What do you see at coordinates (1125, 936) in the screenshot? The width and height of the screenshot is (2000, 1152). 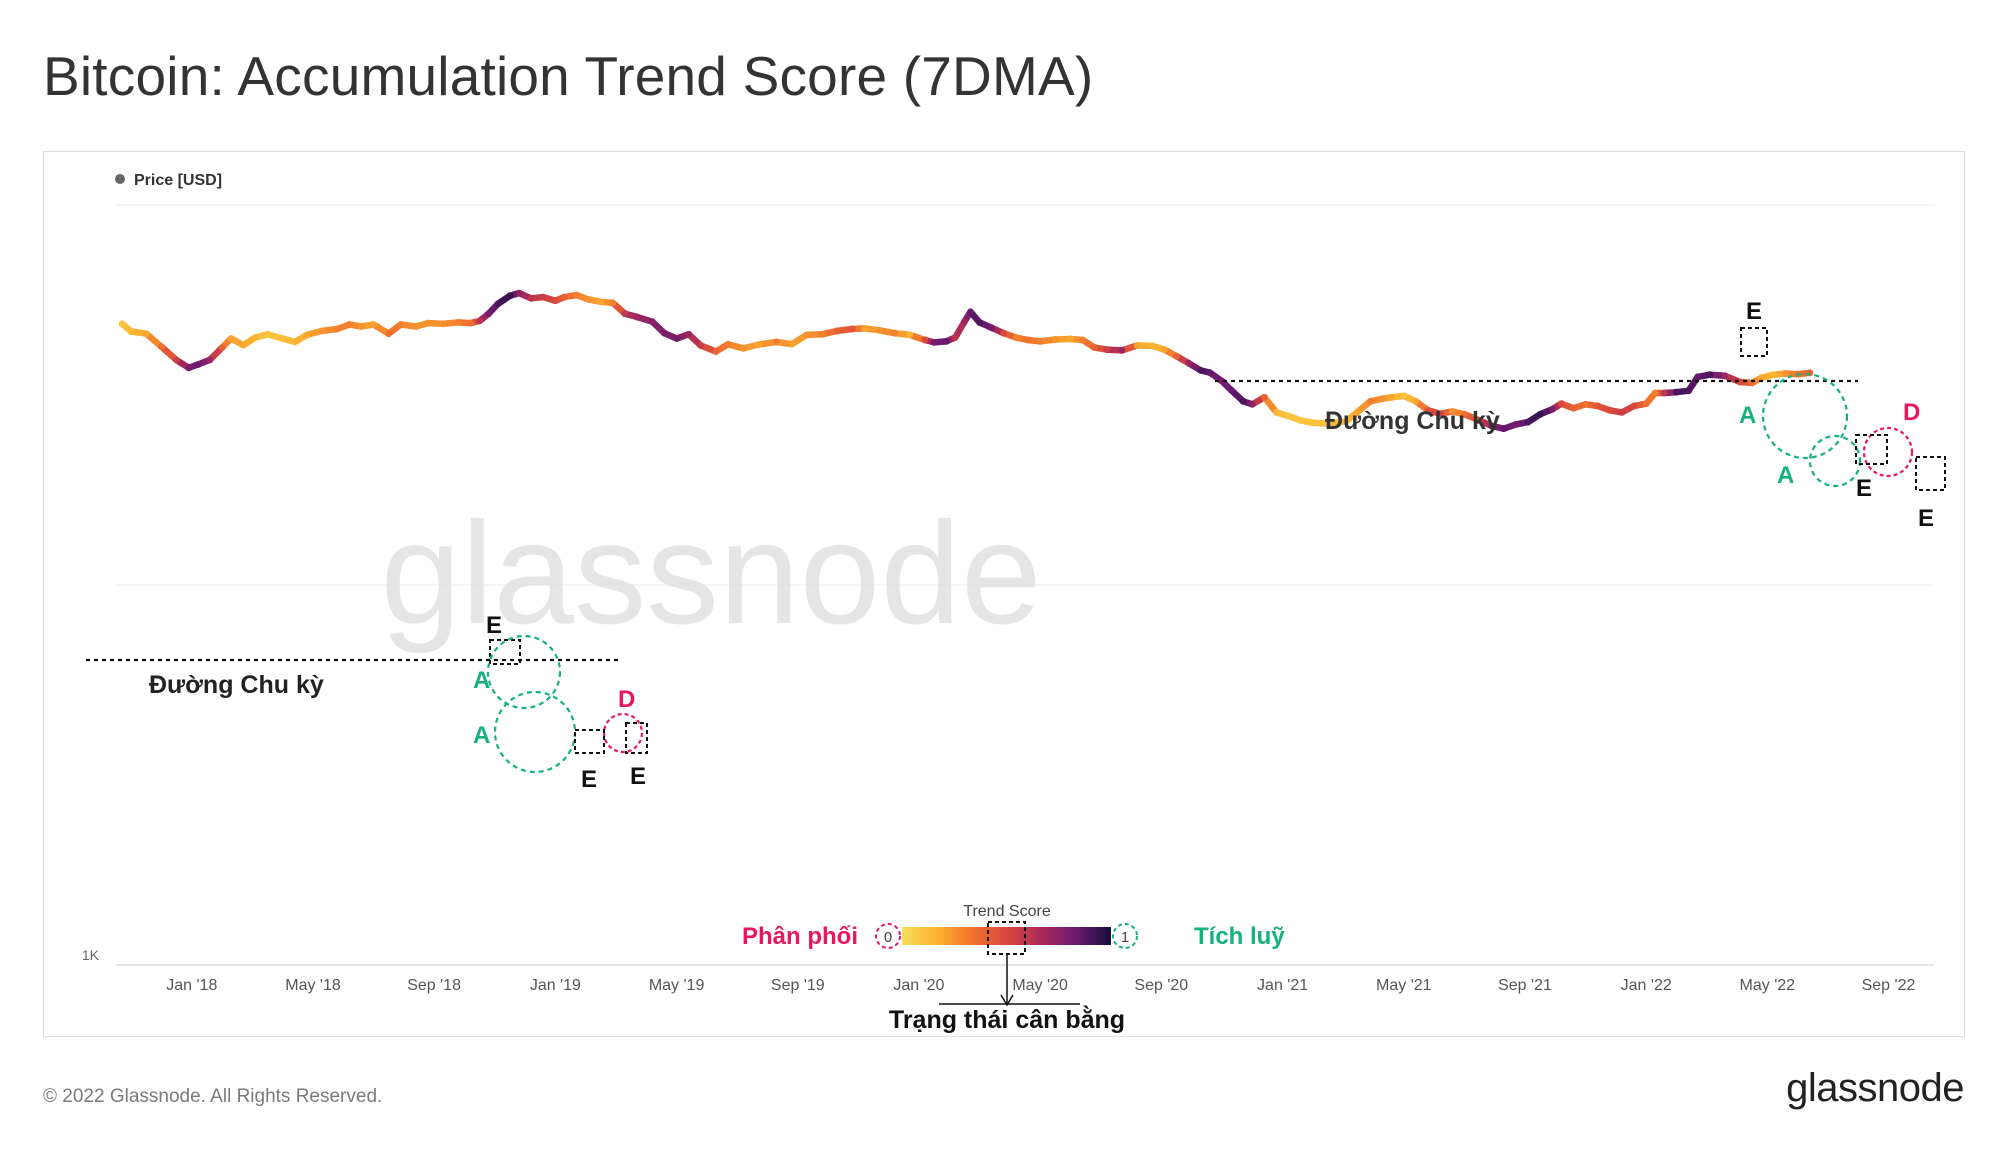 I see `colorbar-high-circle` at bounding box center [1125, 936].